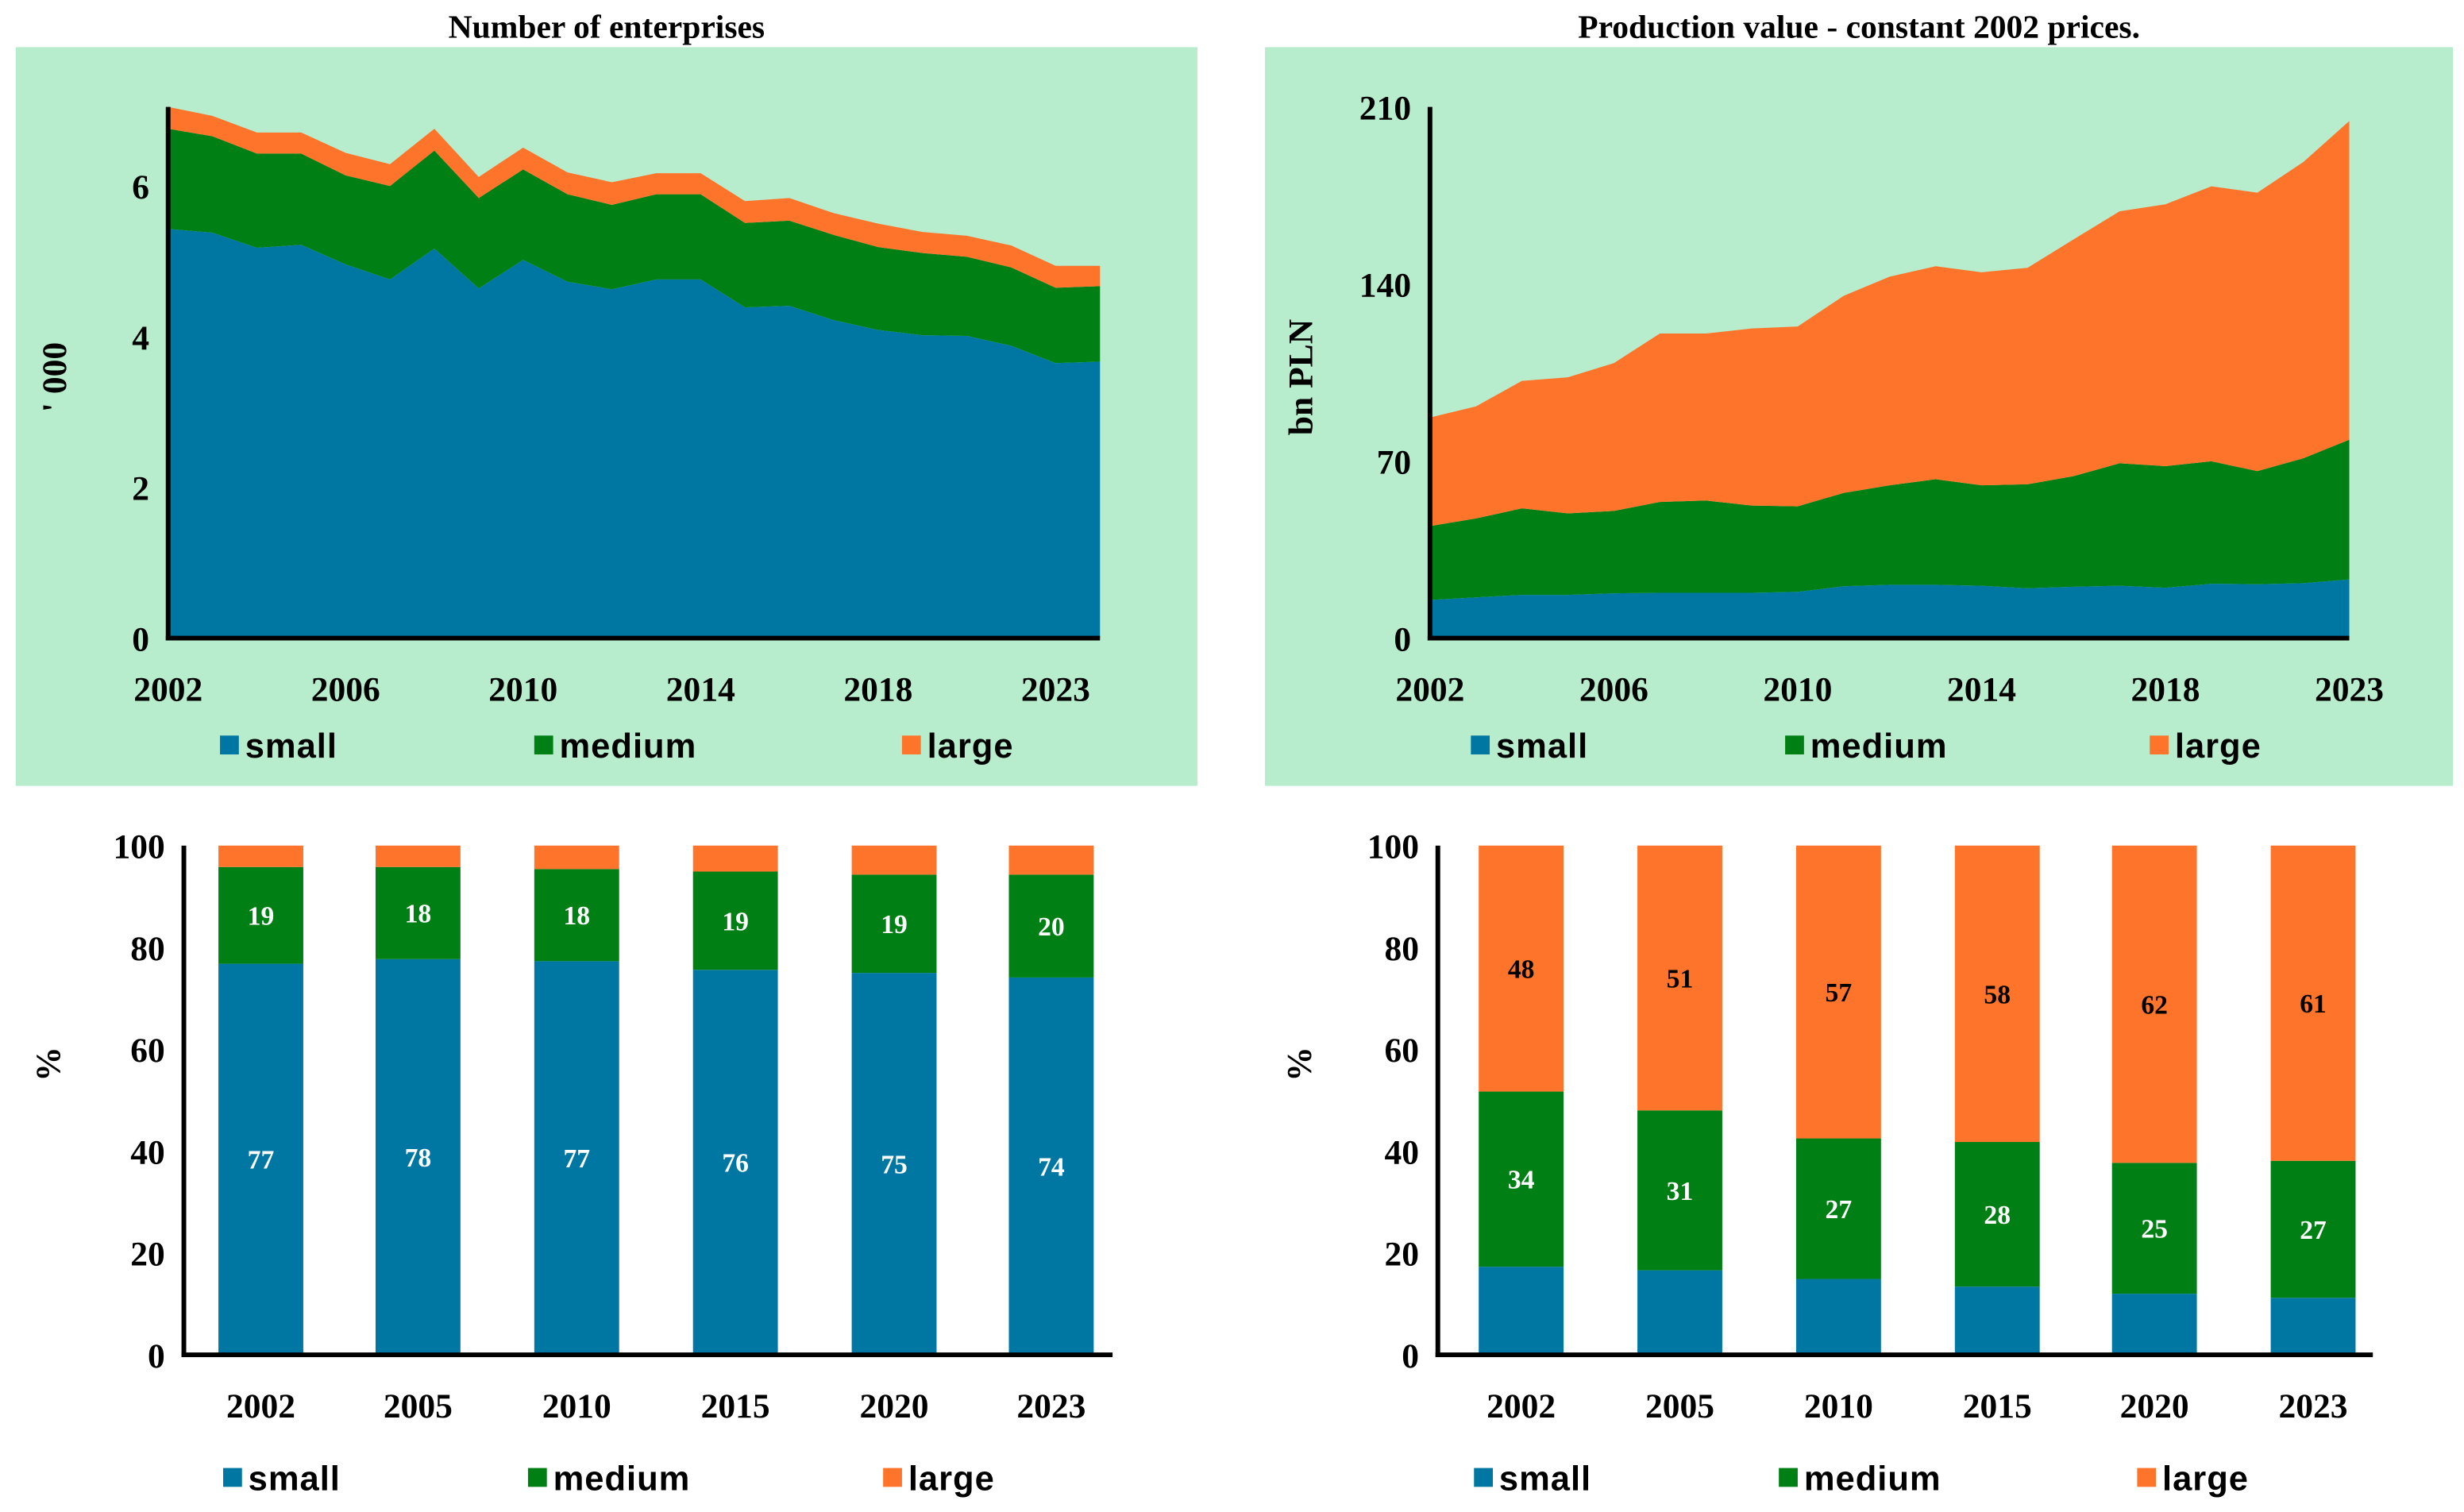 This screenshot has height=1512, width=2464. I want to click on y-tick-label: 20, so click(147, 1255).